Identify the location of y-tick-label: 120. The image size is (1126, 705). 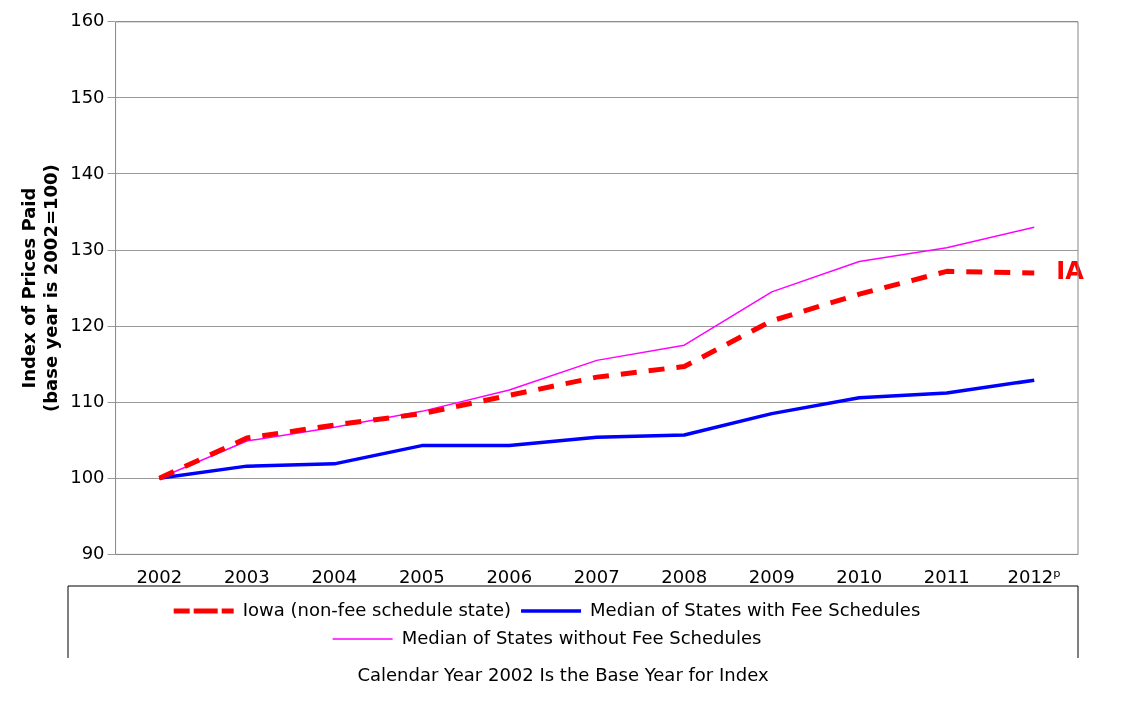
(87, 324).